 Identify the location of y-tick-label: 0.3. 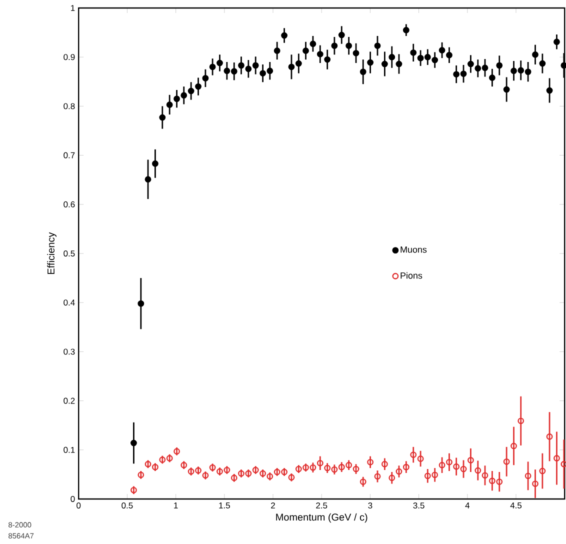
(69, 351).